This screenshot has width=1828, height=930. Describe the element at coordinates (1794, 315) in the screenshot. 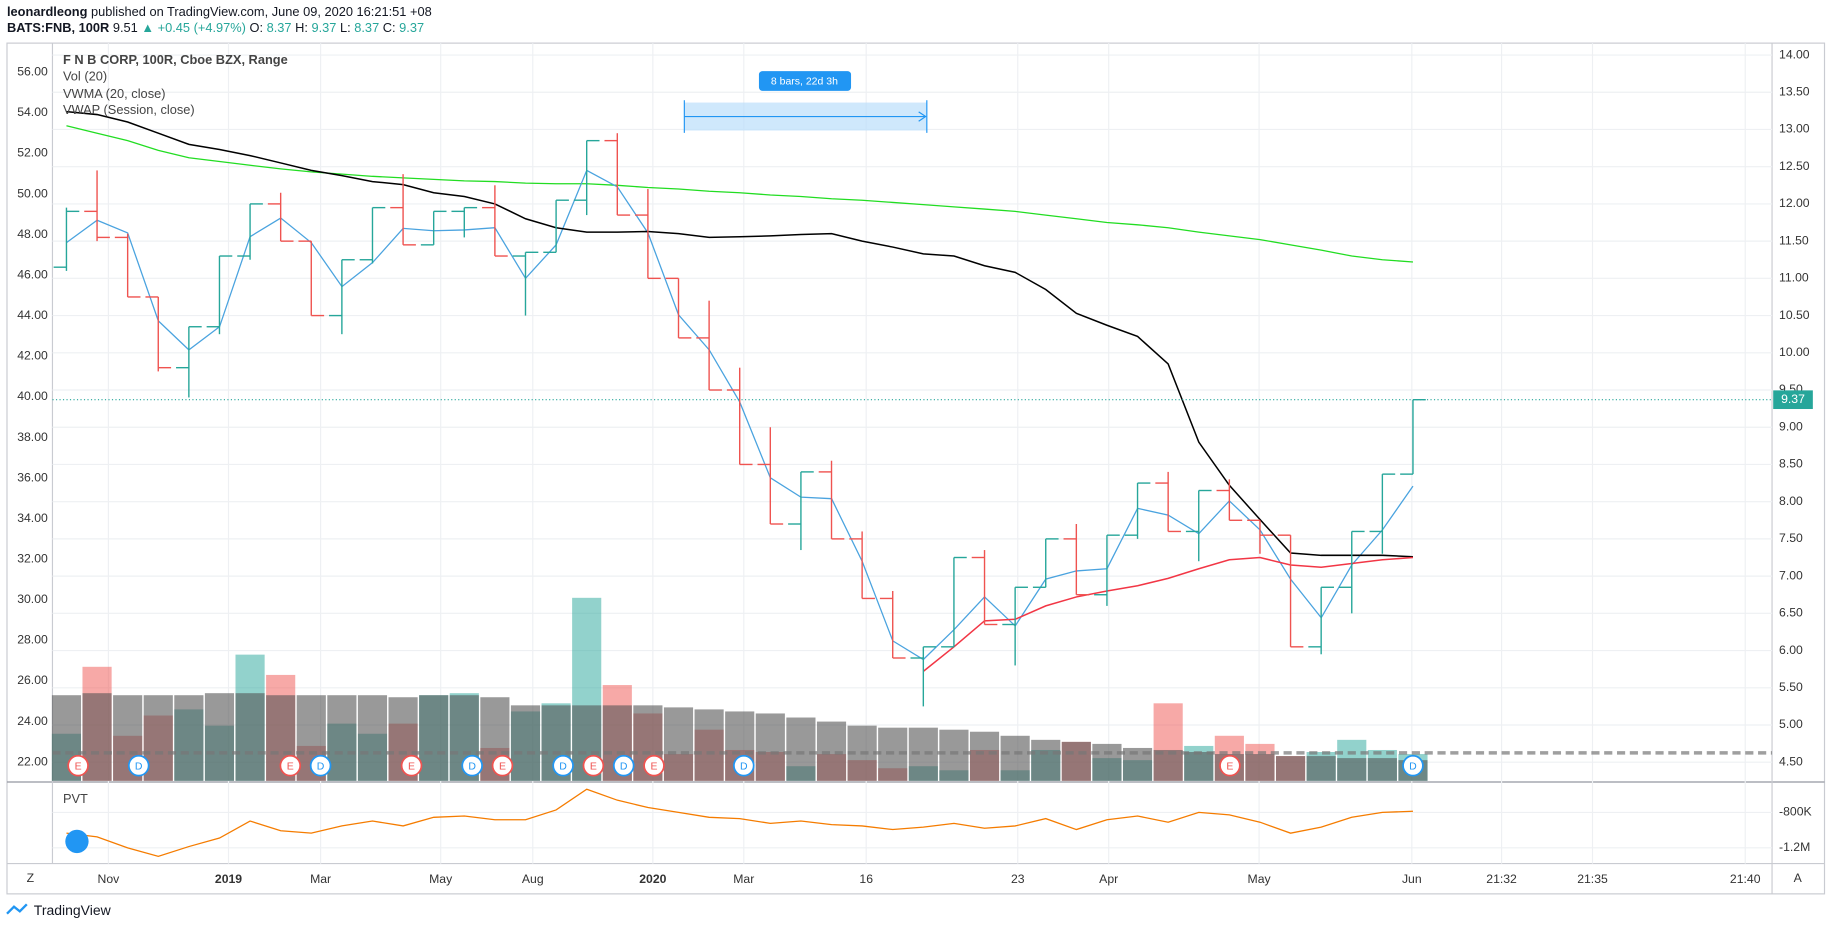

I see `y2-tick-label: 10.50` at that location.